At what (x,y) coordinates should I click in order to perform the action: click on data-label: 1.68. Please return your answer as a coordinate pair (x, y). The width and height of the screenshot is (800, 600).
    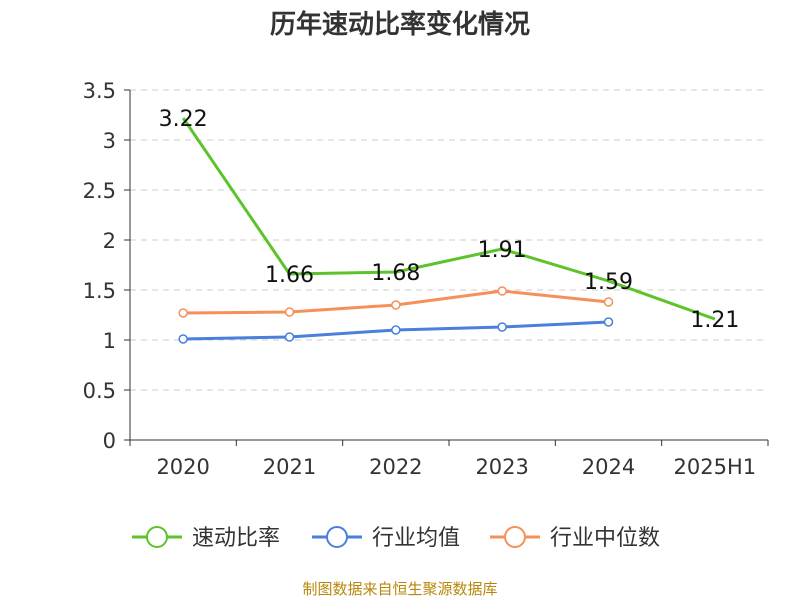
    Looking at the image, I should click on (395, 273).